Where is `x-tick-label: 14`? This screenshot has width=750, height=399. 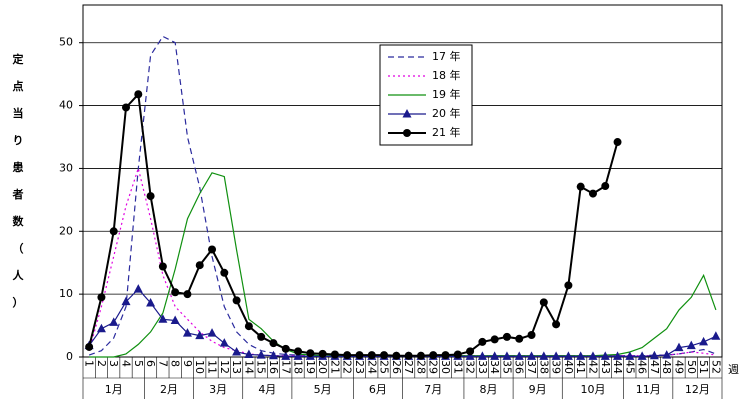
x-tick-label: 14 is located at coordinates (248, 367).